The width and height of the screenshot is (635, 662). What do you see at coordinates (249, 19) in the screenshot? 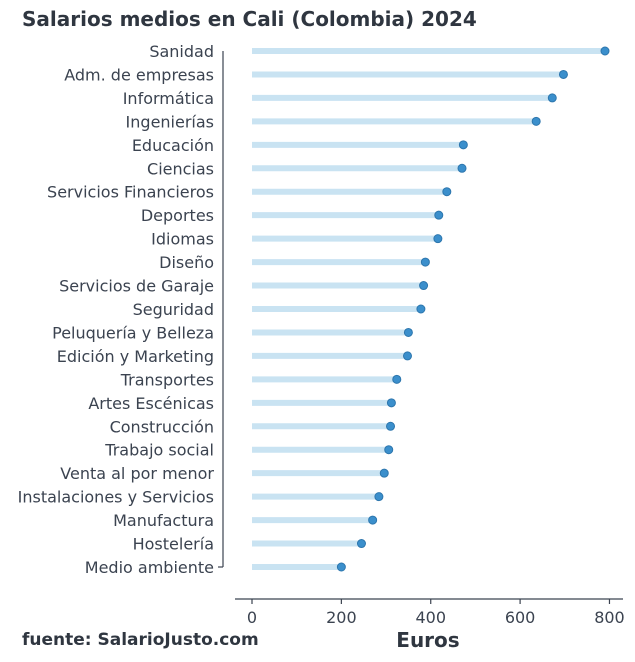
I see `chart-title: Salarios medios en Cali (Colombia) 2024` at bounding box center [249, 19].